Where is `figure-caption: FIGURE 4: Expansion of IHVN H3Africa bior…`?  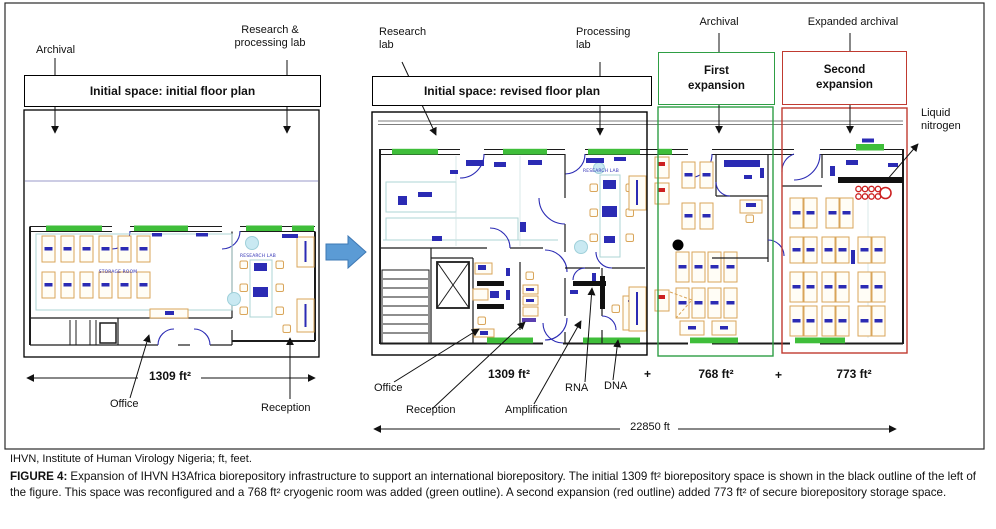 figure-caption: FIGURE 4: Expansion of IHVN H3Africa bior… is located at coordinates (498, 485).